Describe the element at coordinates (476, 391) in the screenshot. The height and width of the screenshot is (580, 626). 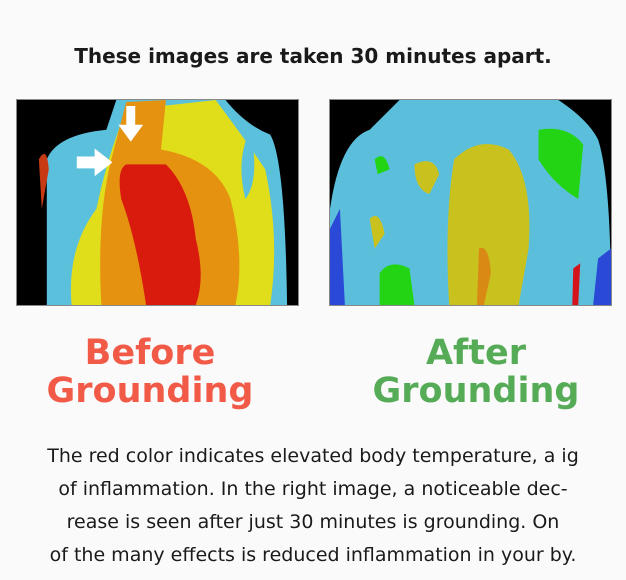
I see `after-label-line2: Grounding` at that location.